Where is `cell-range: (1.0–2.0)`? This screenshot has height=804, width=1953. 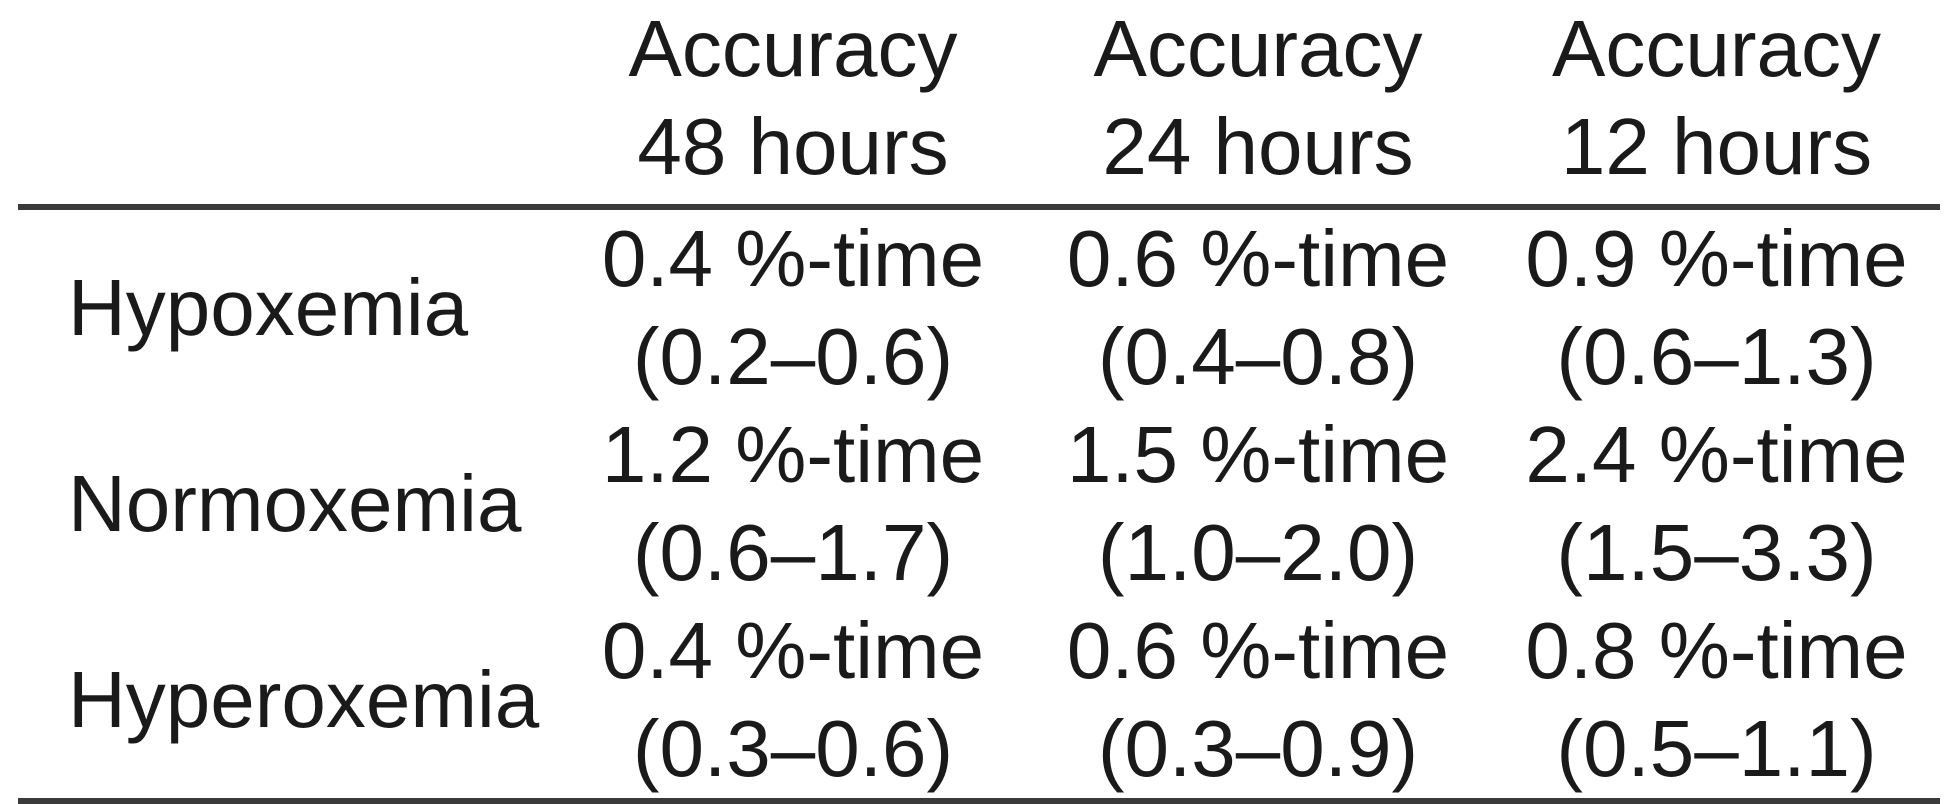
cell-range: (1.0–2.0) is located at coordinates (1258, 552).